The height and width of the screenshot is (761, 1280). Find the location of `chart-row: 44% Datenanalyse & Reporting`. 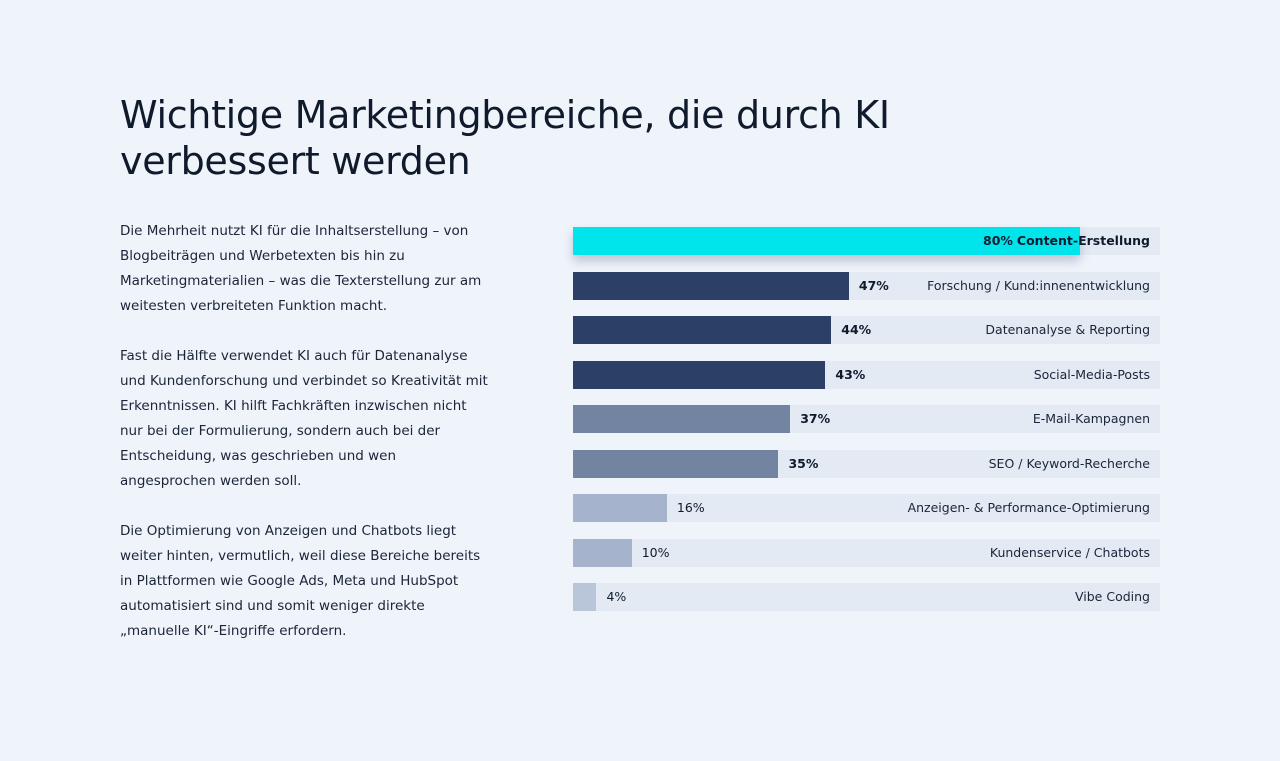

chart-row: 44% Datenanalyse & Reporting is located at coordinates (866, 330).